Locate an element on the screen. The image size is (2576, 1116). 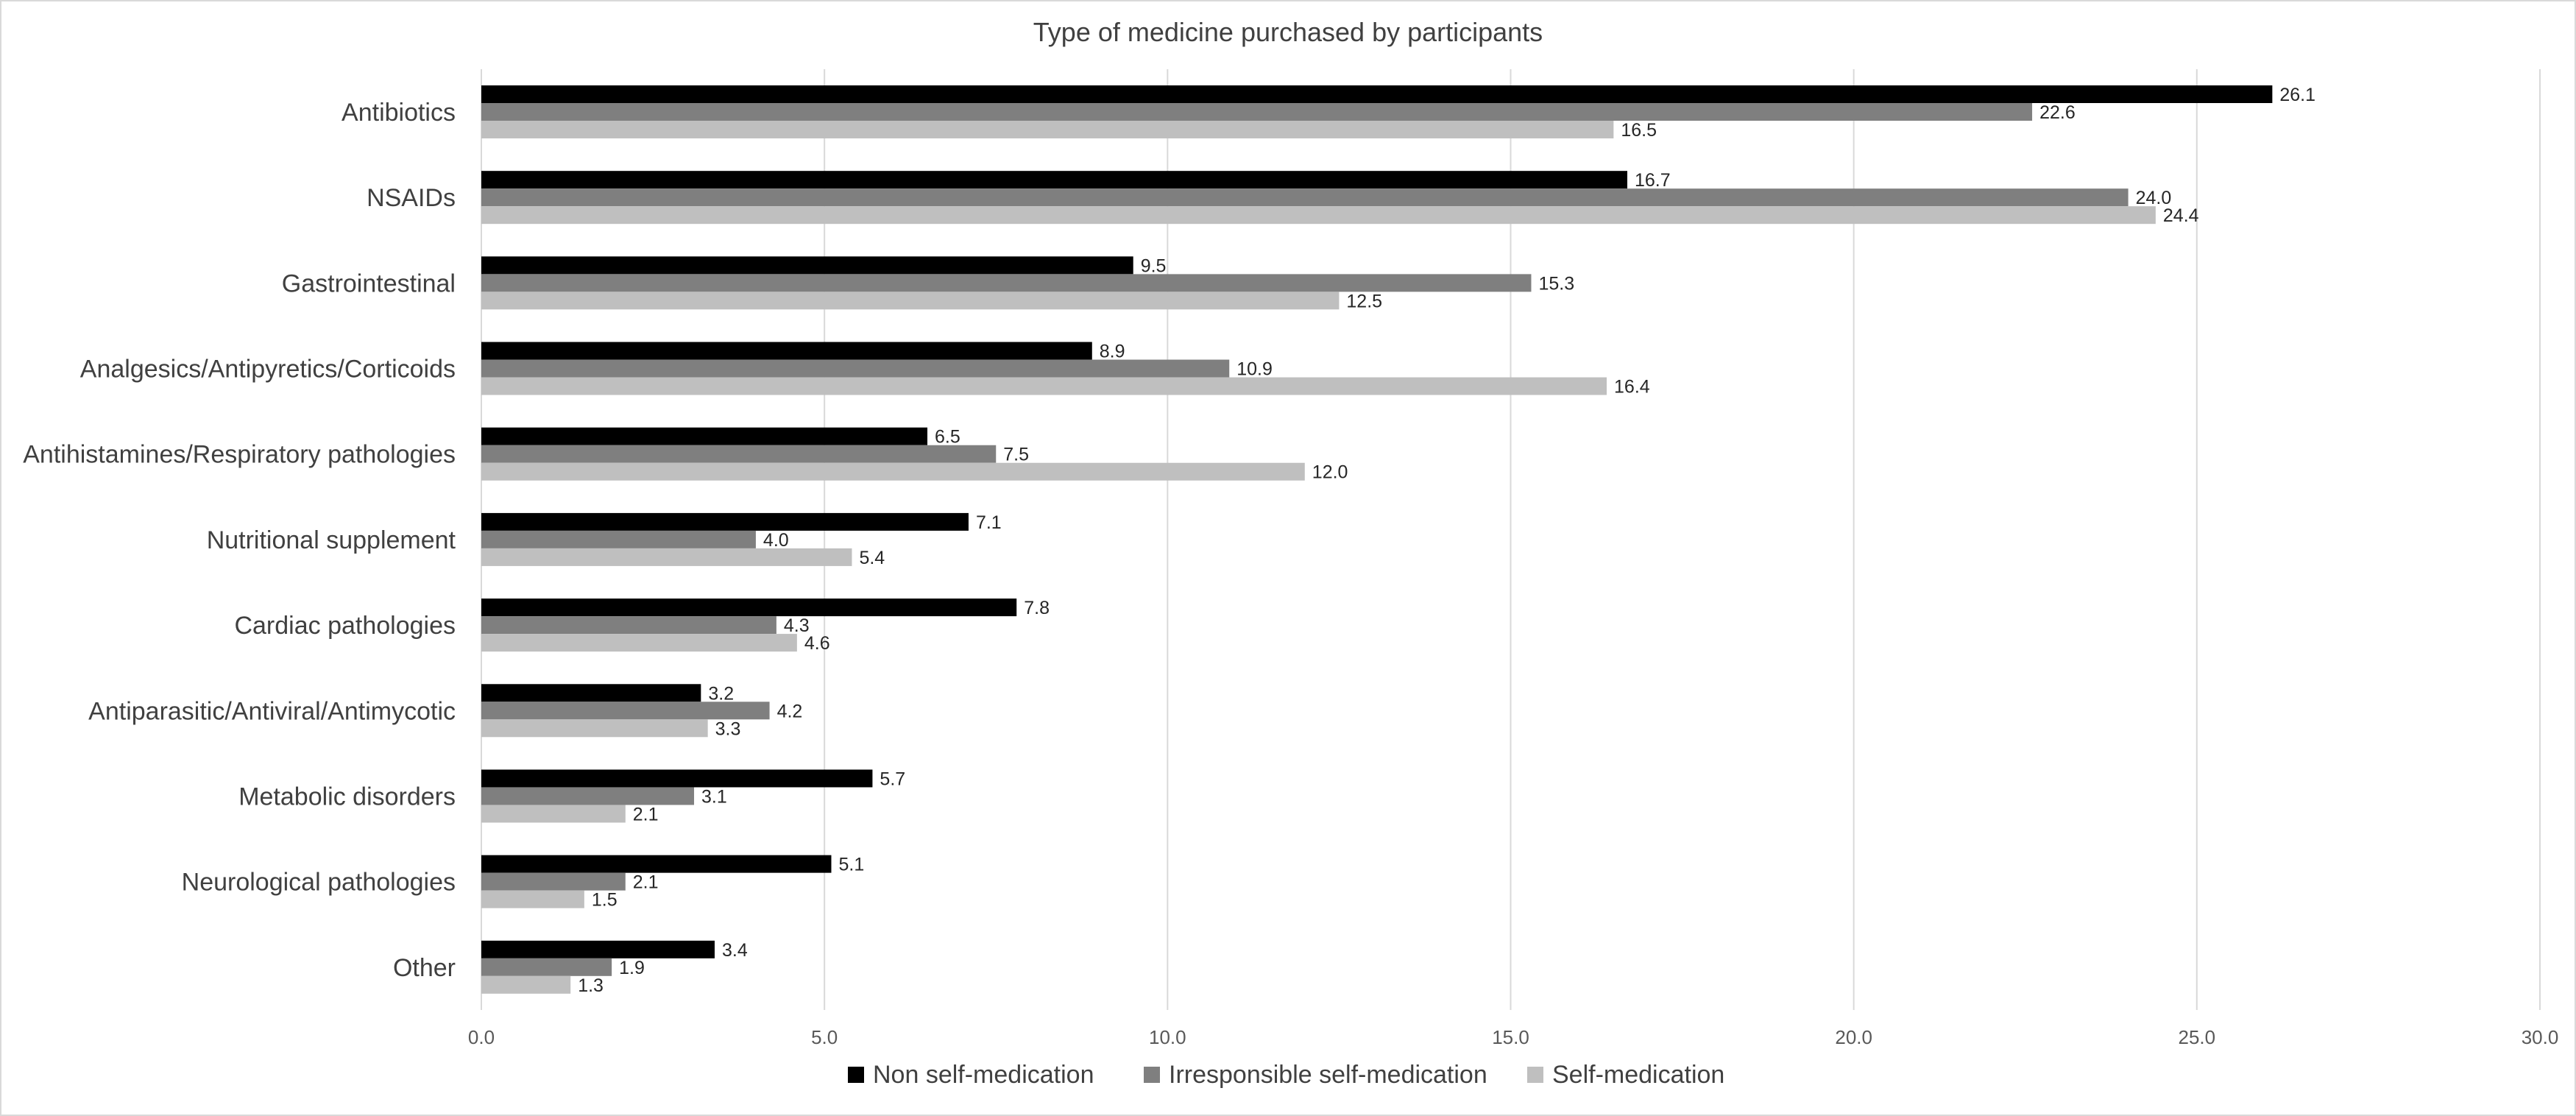
category-label: Other is located at coordinates (424, 968).